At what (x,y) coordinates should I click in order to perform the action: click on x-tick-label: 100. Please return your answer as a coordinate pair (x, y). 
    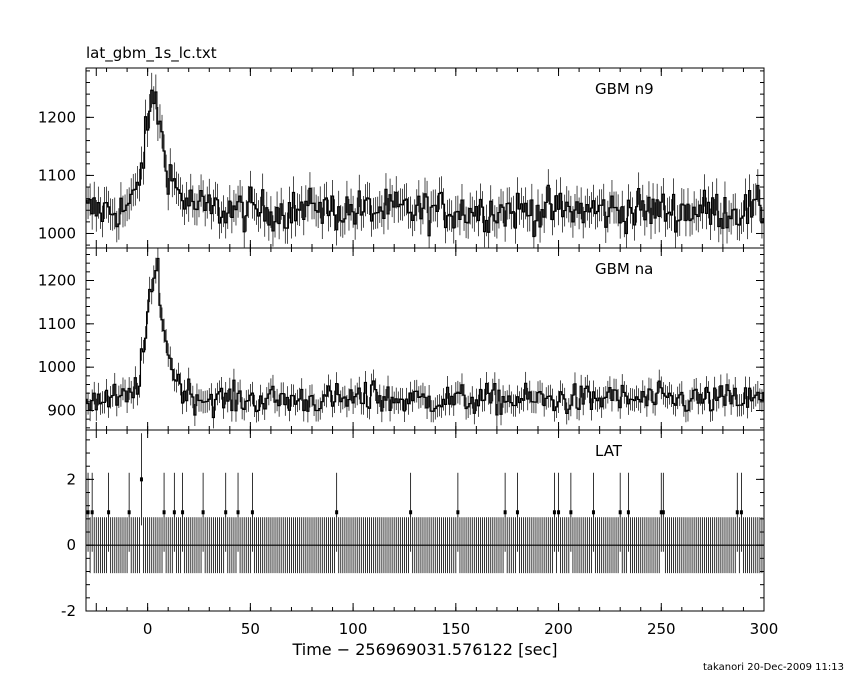
    Looking at the image, I should click on (353, 629).